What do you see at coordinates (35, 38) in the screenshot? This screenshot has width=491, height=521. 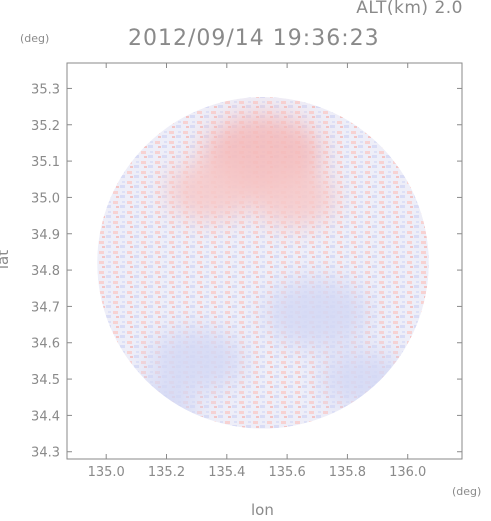 I see `y-axis-unit: (deg)` at bounding box center [35, 38].